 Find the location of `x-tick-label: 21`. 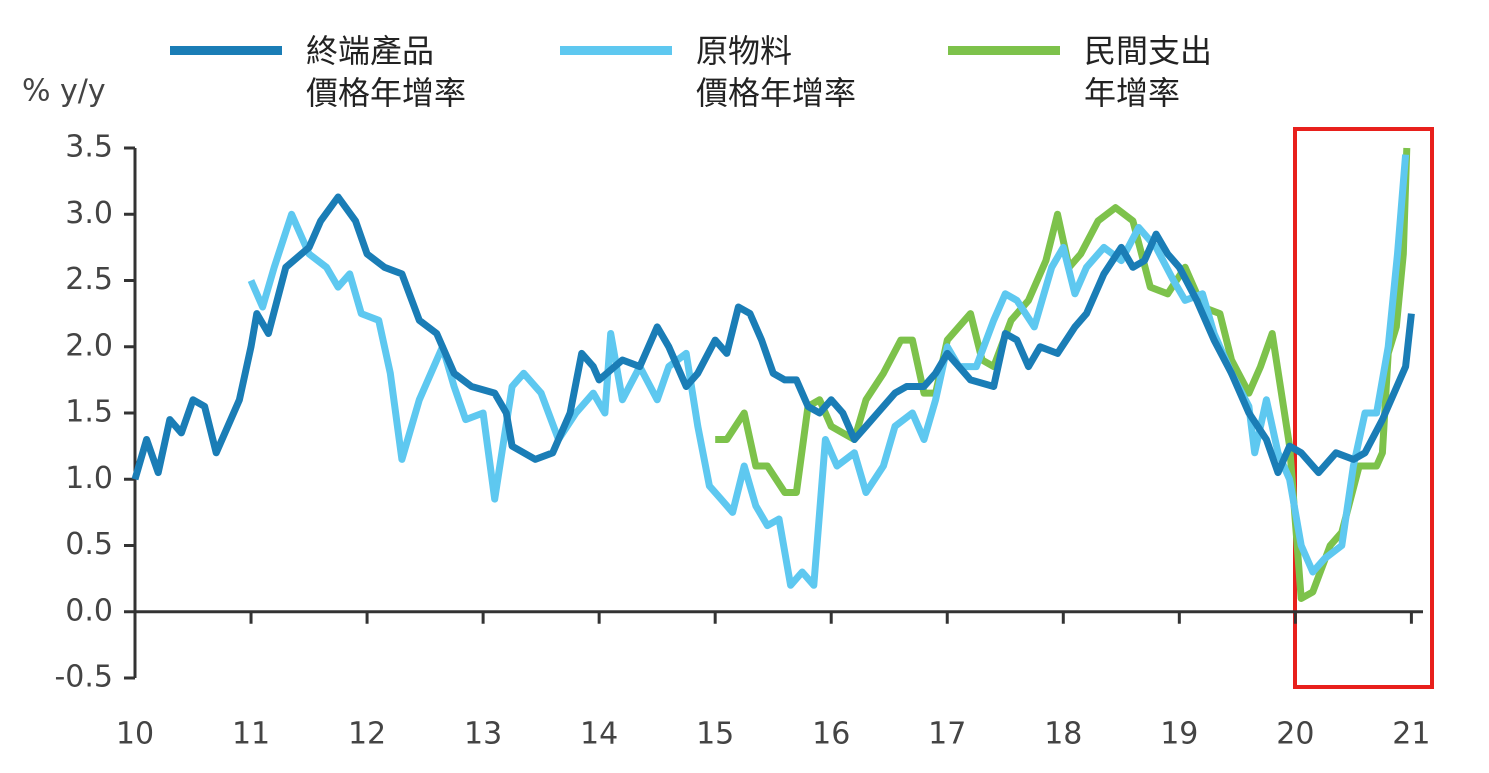

x-tick-label: 21 is located at coordinates (1411, 734).